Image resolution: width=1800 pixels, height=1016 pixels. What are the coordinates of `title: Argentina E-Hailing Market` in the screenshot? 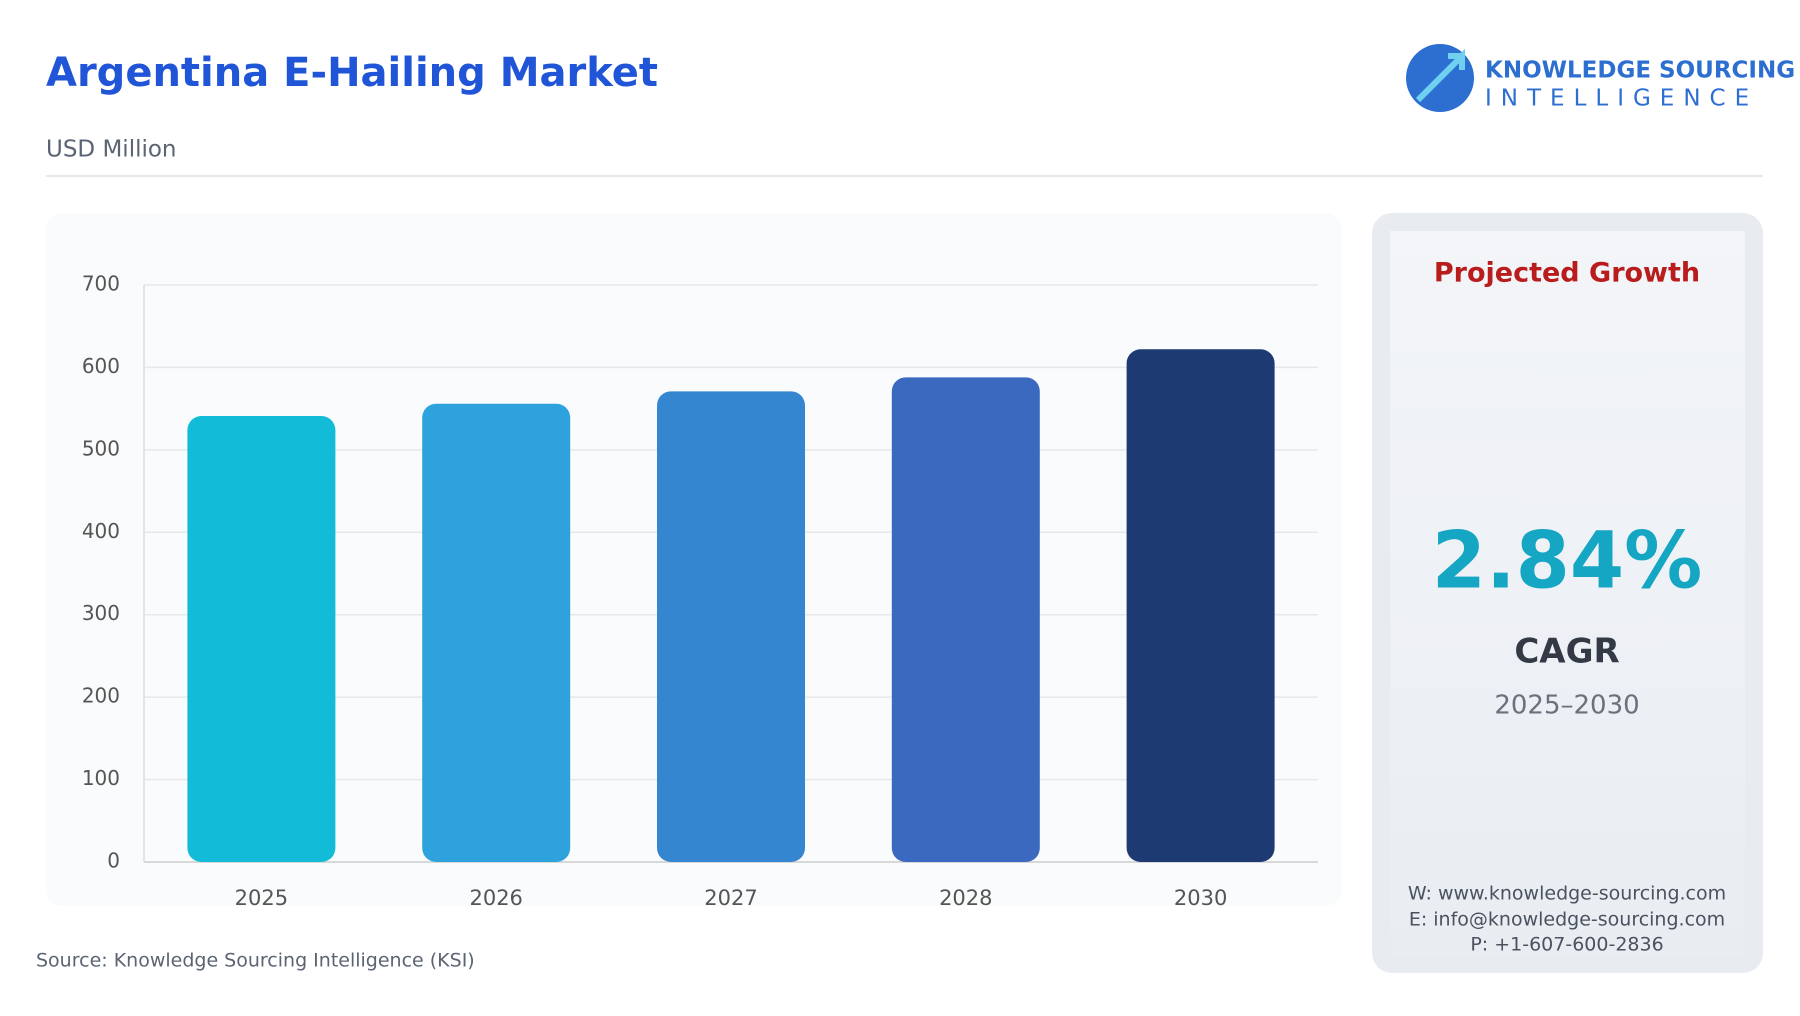 It's located at (352, 73).